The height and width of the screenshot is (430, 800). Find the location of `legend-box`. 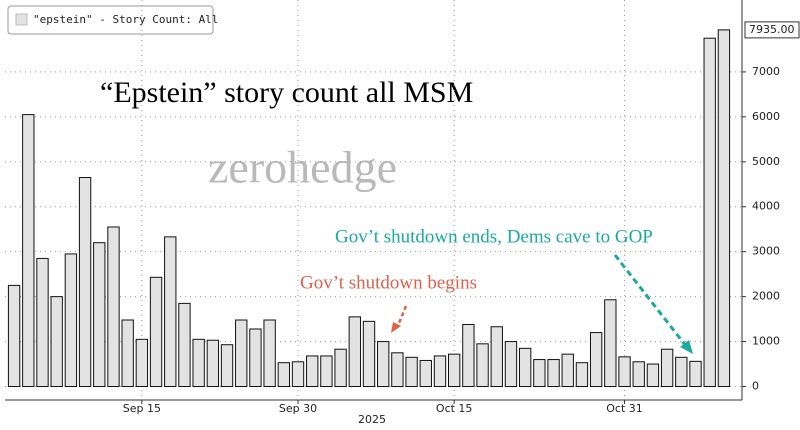

legend-box is located at coordinates (110, 20).